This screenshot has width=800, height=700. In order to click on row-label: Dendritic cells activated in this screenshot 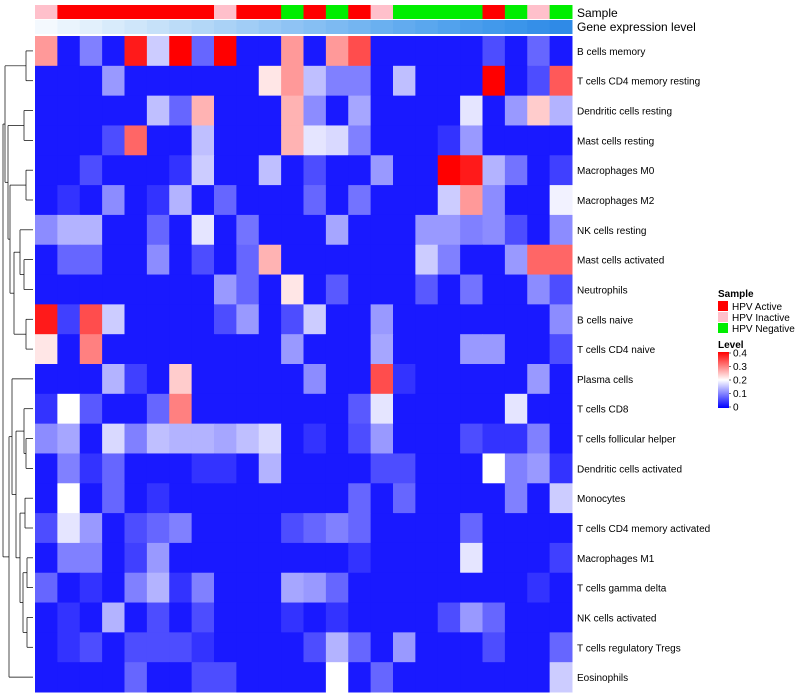, I will do `click(629, 469)`.